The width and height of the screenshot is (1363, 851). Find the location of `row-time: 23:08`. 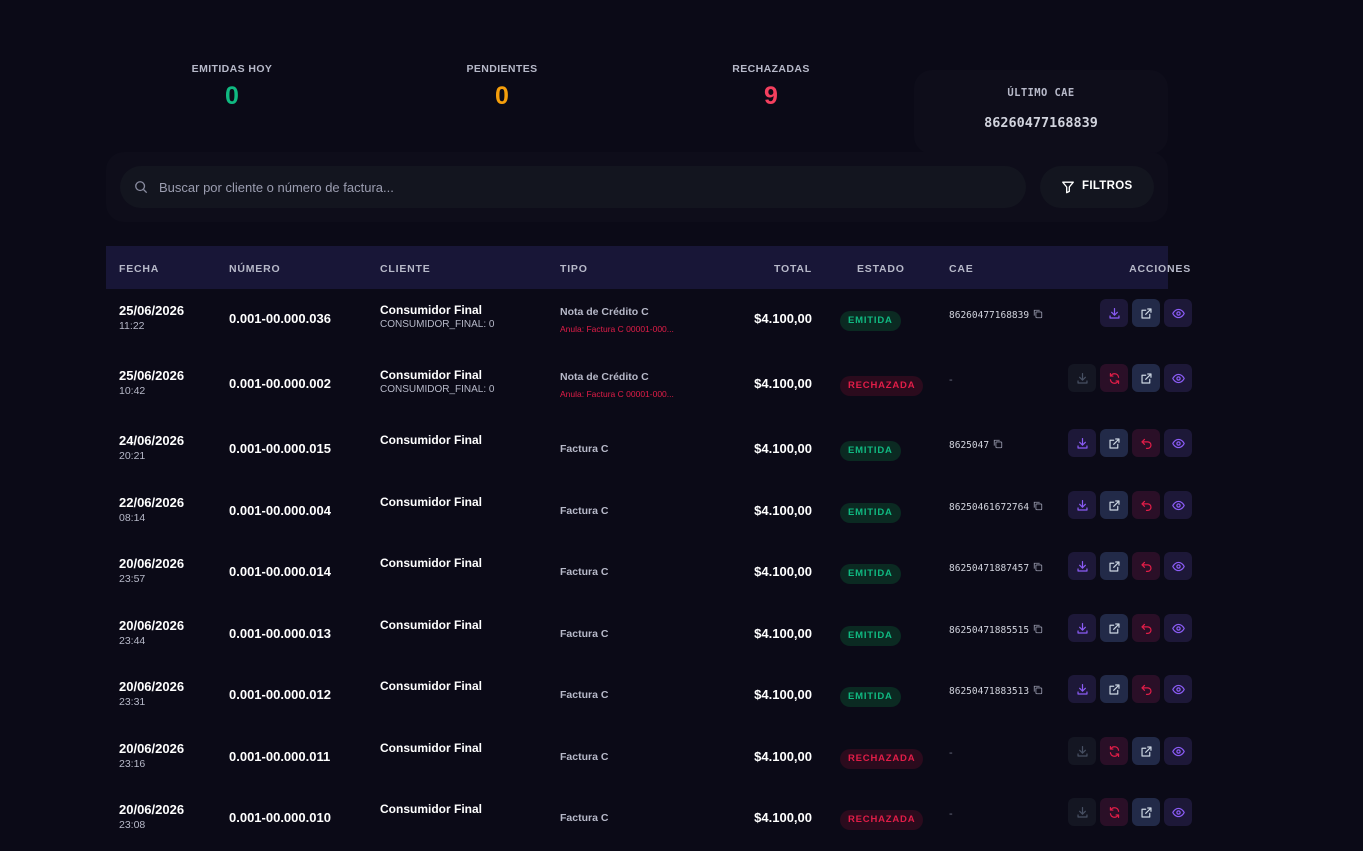

row-time: 23:08 is located at coordinates (132, 825).